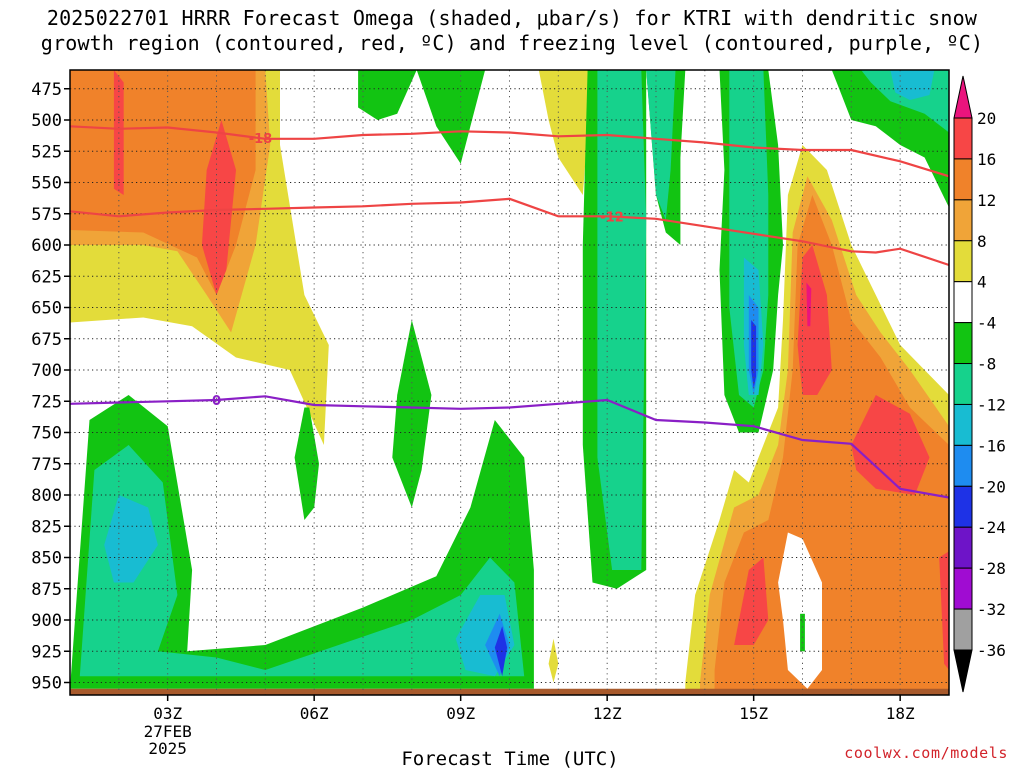  What do you see at coordinates (261, 139) in the screenshot?
I see `contour-label-0: -18` at bounding box center [261, 139].